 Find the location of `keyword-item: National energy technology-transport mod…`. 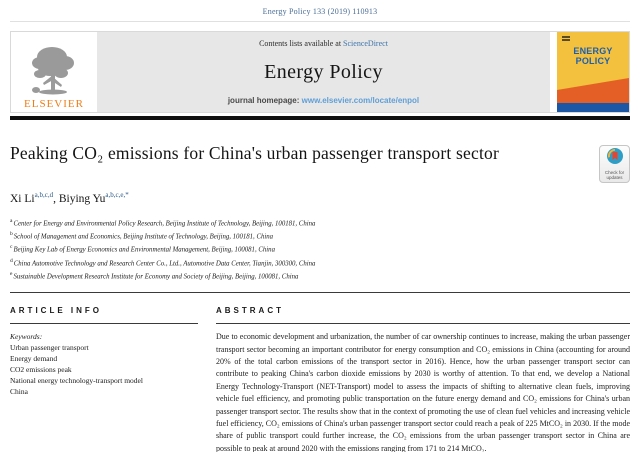

keyword-item: National energy technology-transport mod… is located at coordinates (76, 381).